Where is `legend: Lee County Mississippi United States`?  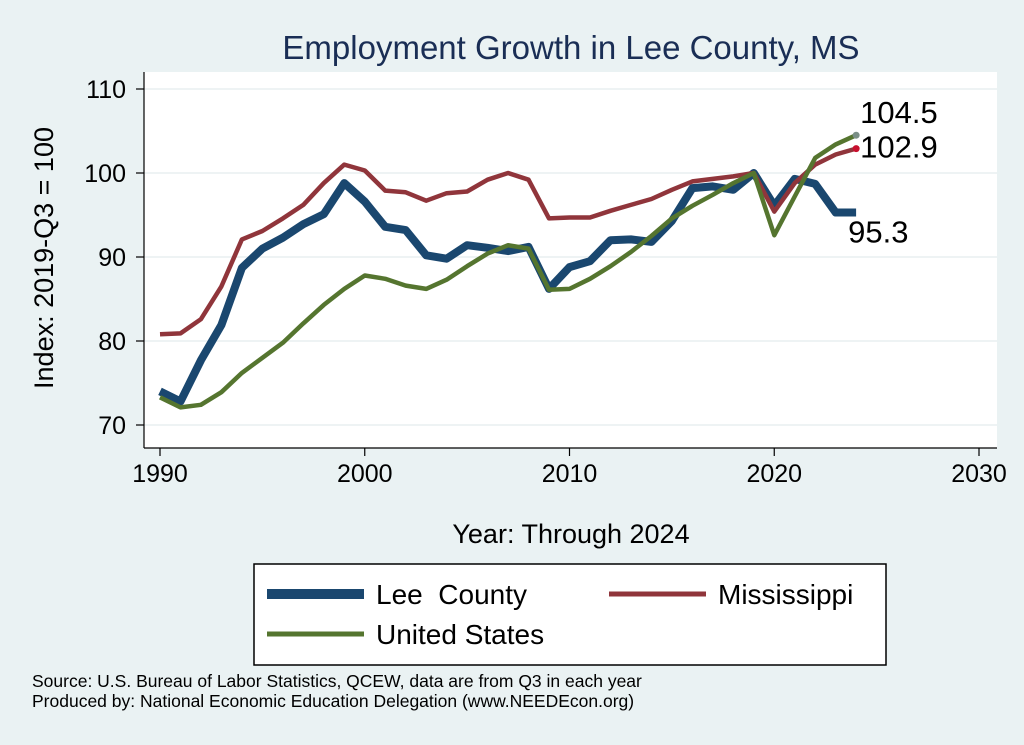 legend: Lee County Mississippi United States is located at coordinates (570, 614).